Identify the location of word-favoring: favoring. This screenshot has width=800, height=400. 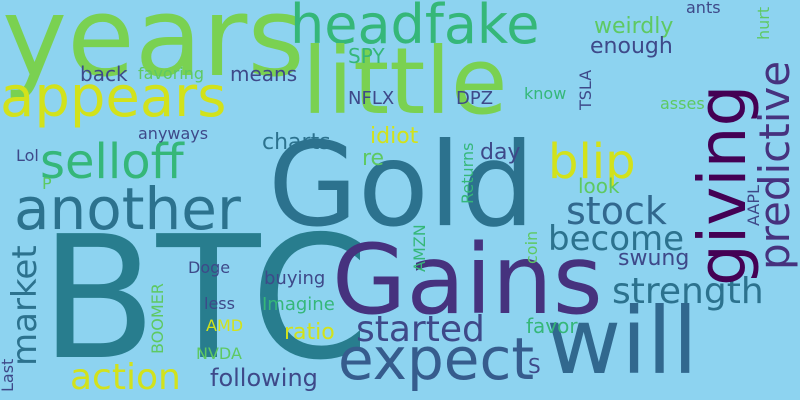
(171, 73).